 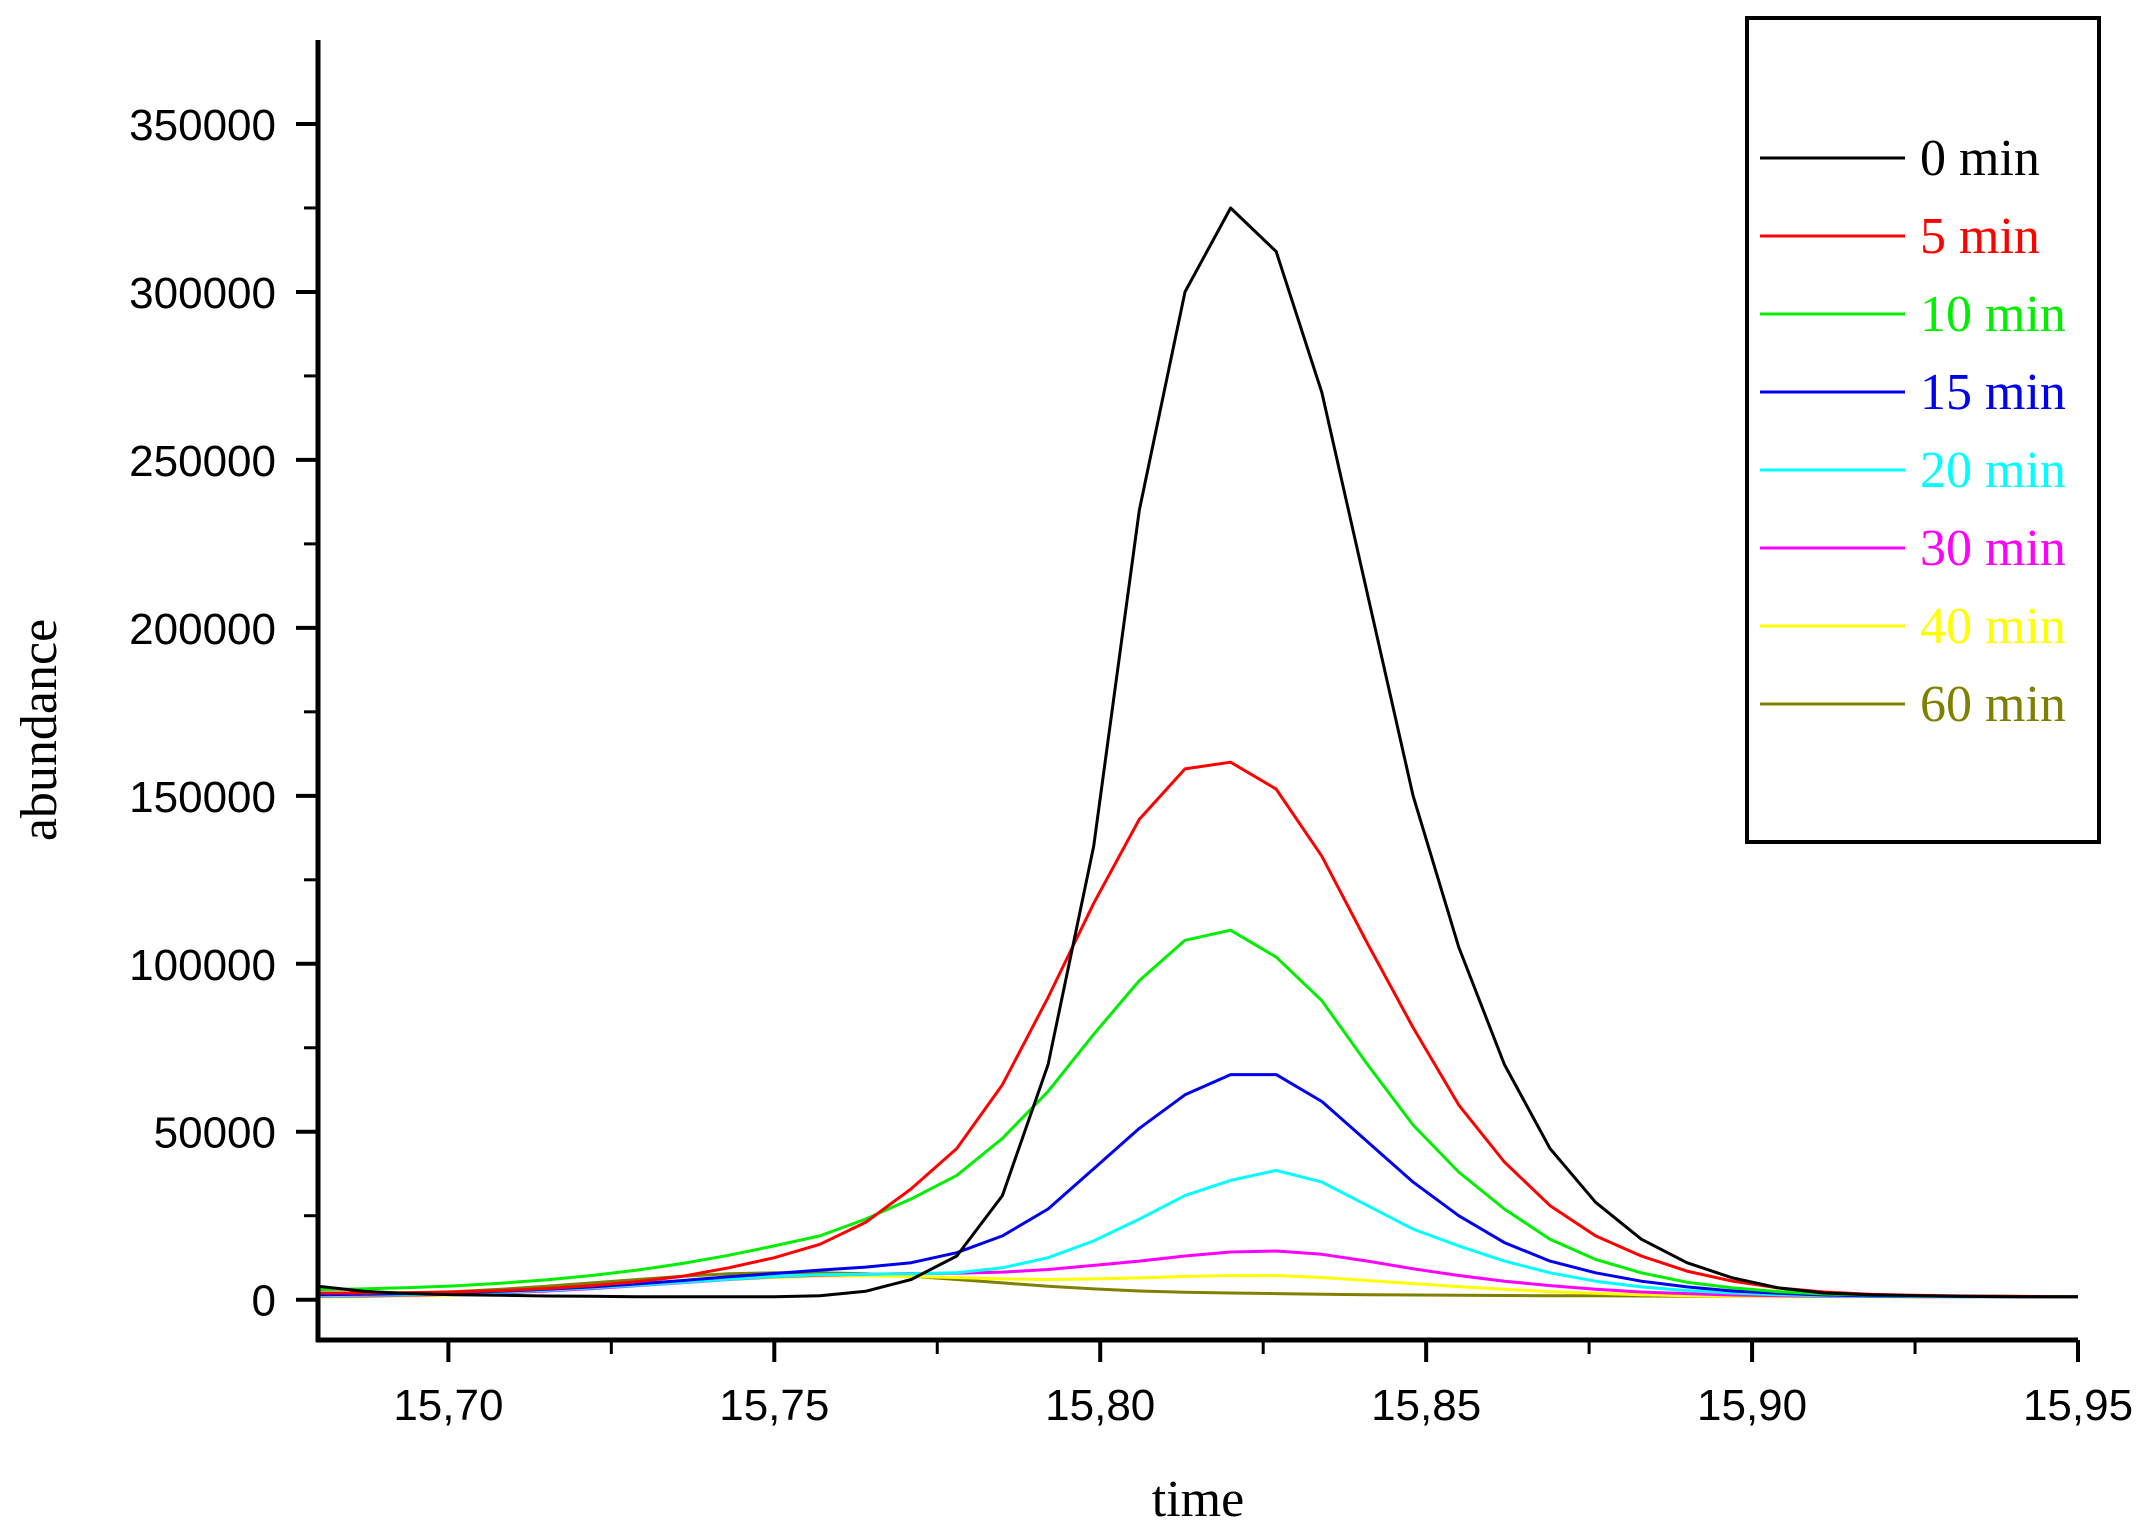 What do you see at coordinates (1198, 1498) in the screenshot?
I see `x-axis-title: time` at bounding box center [1198, 1498].